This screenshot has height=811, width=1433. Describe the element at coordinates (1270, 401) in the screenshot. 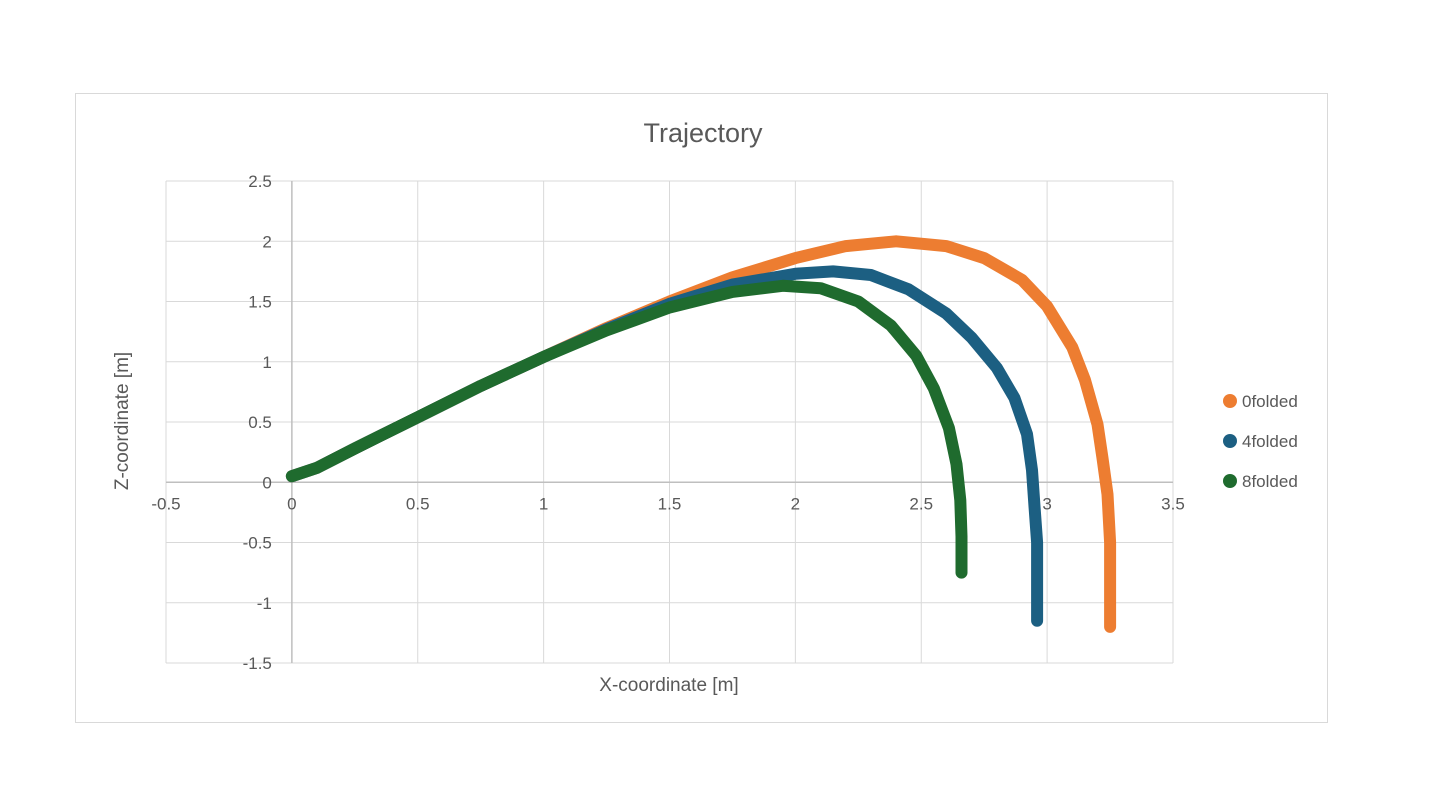

I see `legend-label-0folded: 0folded` at that location.